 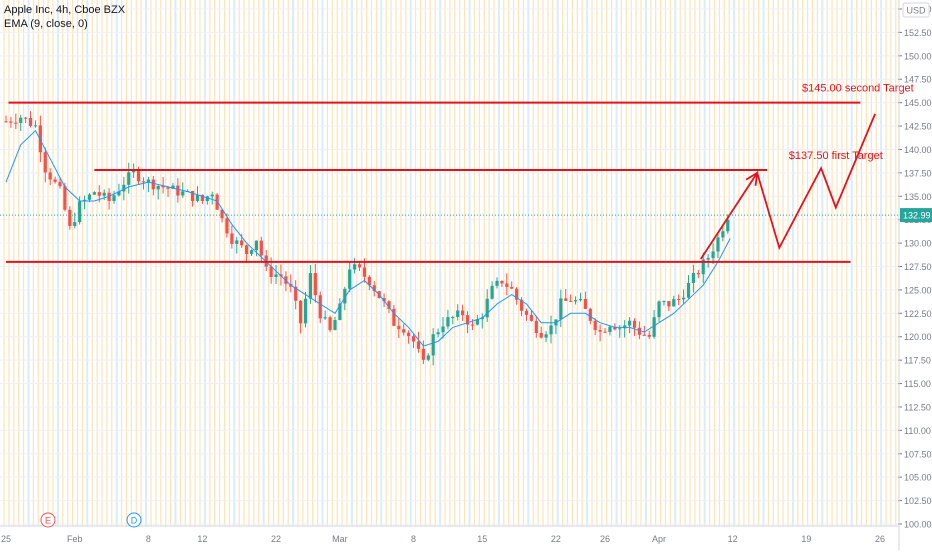 What do you see at coordinates (918, 127) in the screenshot?
I see `y-tick-label: 142.50` at bounding box center [918, 127].